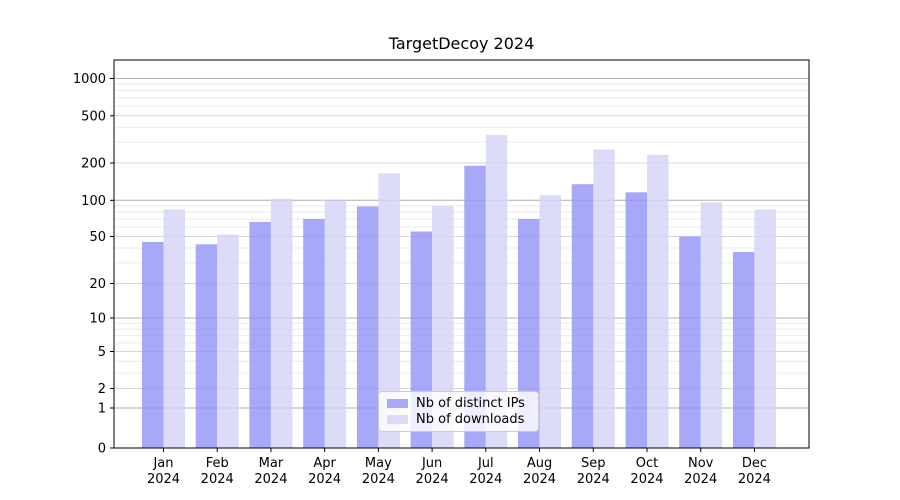  Describe the element at coordinates (461, 43) in the screenshot. I see `chart-title: TargetDecoy 2024` at that location.